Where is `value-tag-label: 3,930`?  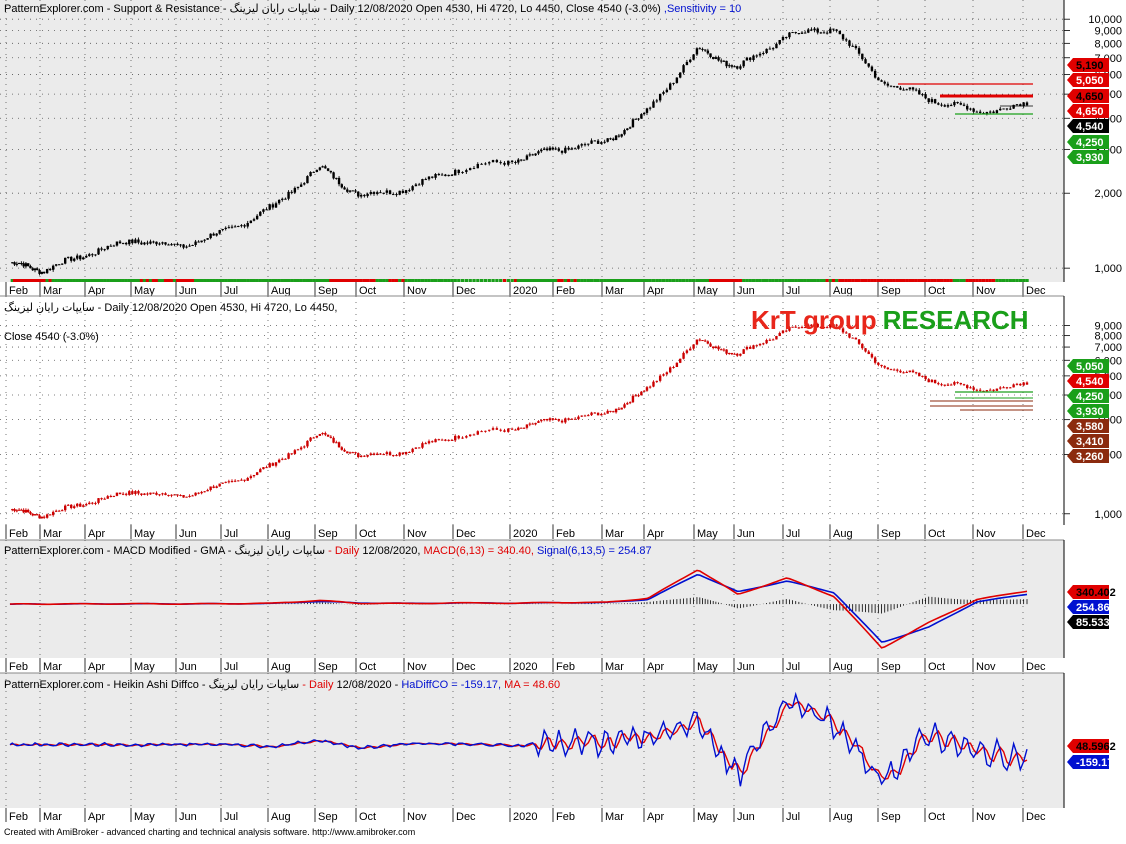
value-tag-label: 3,930 is located at coordinates (1090, 158).